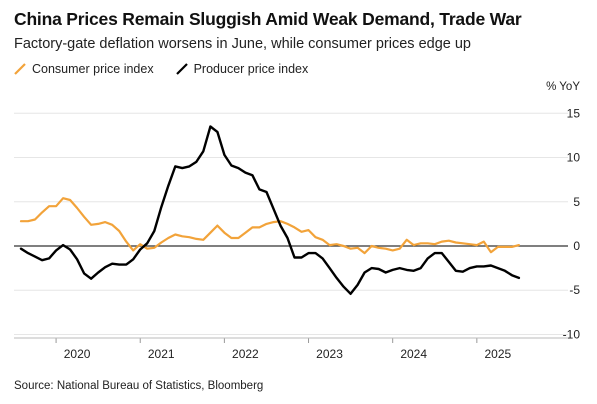  What do you see at coordinates (576, 246) in the screenshot?
I see `y-tick-label: 0` at bounding box center [576, 246].